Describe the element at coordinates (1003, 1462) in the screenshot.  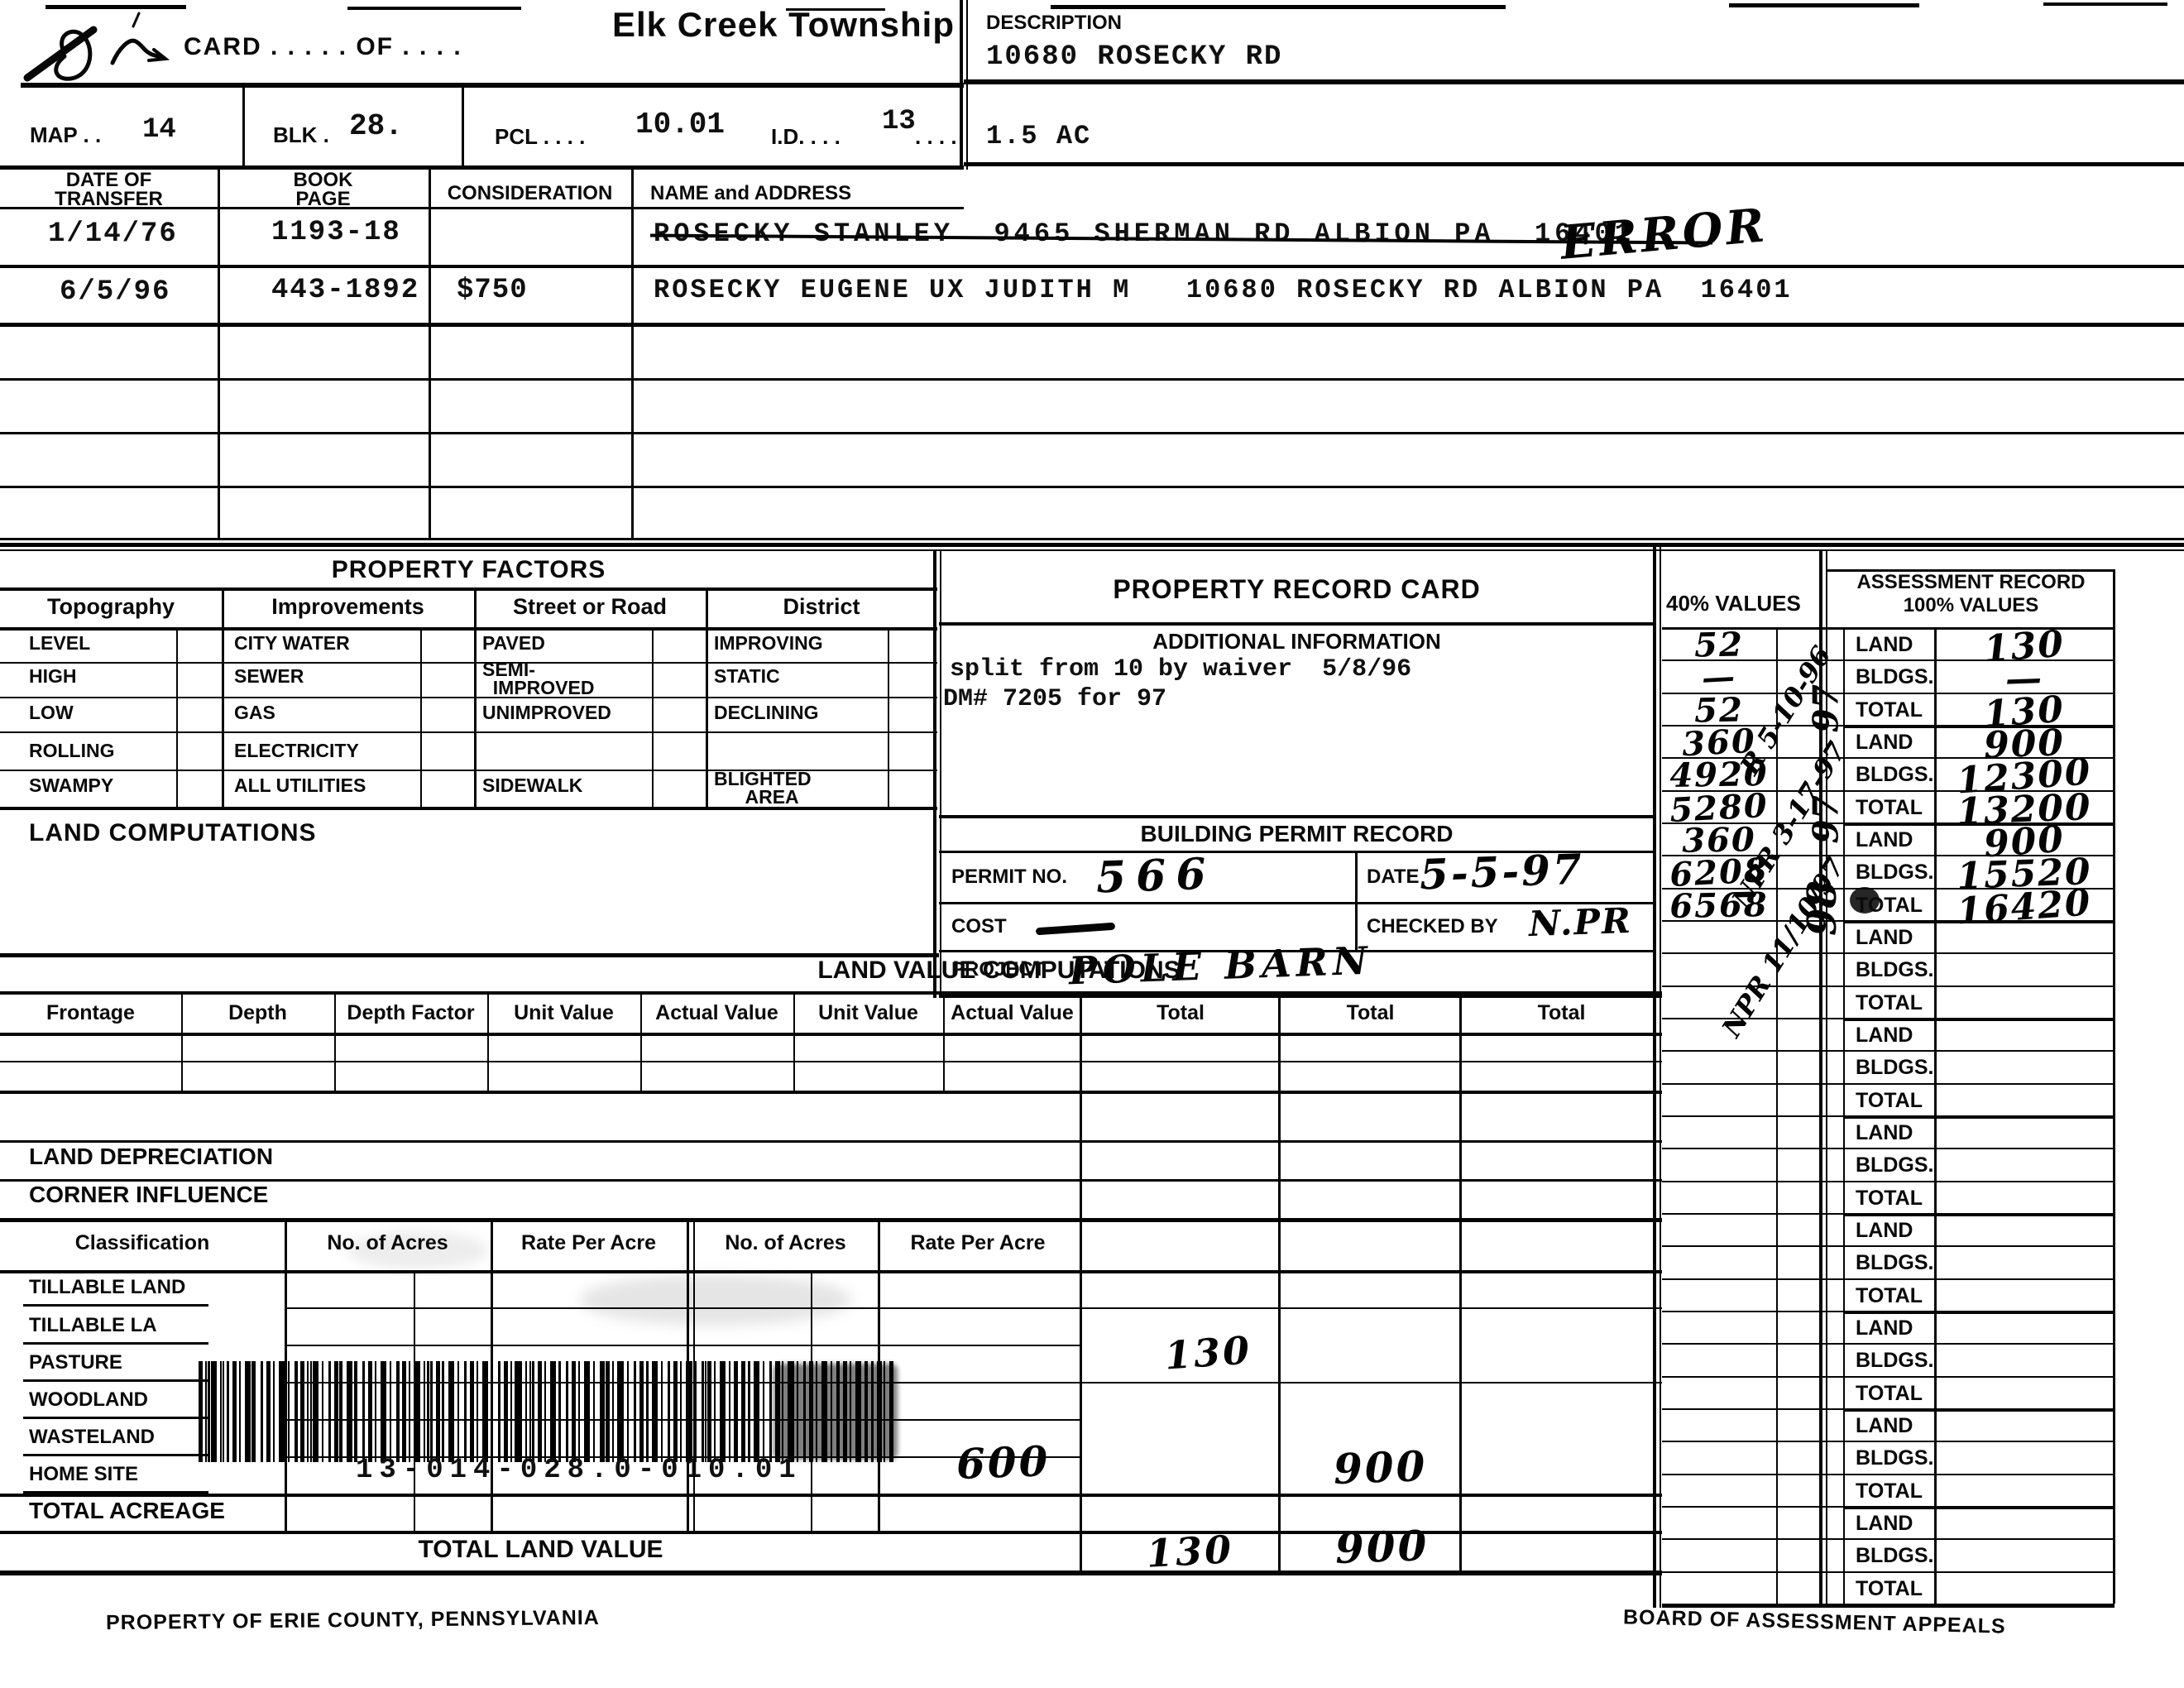
I see `handwritten-home-site-rate: 600` at that location.